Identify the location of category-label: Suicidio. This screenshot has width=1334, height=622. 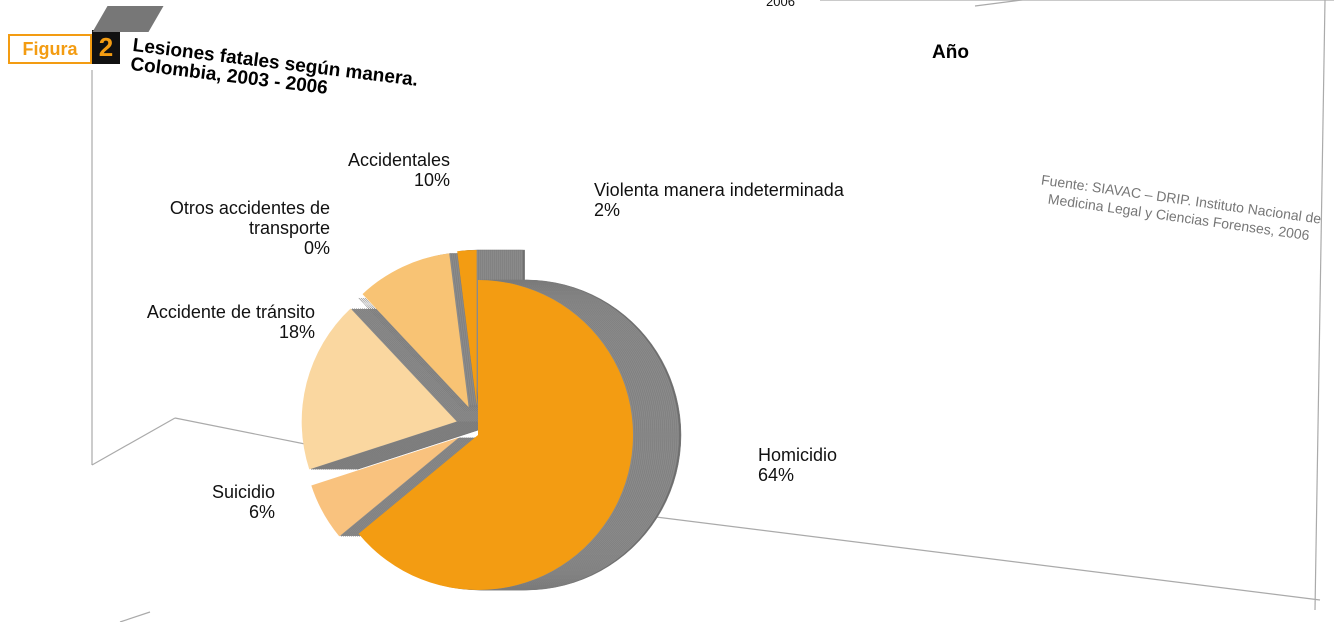
(243, 492).